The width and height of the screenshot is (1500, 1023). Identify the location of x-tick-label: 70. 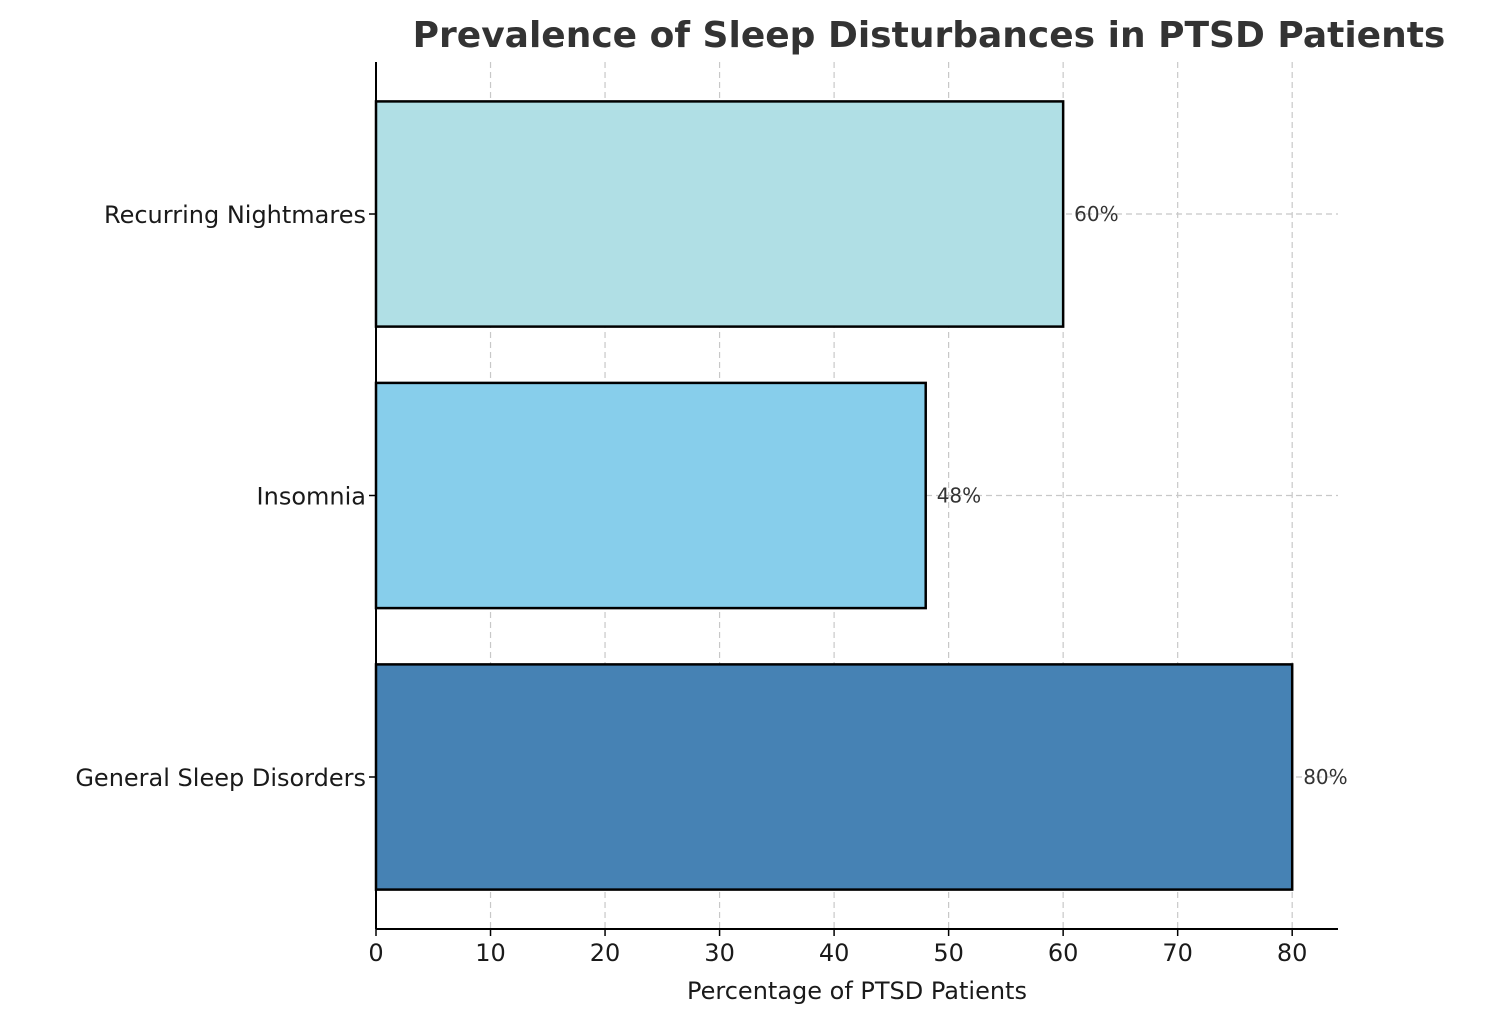
(1177, 953).